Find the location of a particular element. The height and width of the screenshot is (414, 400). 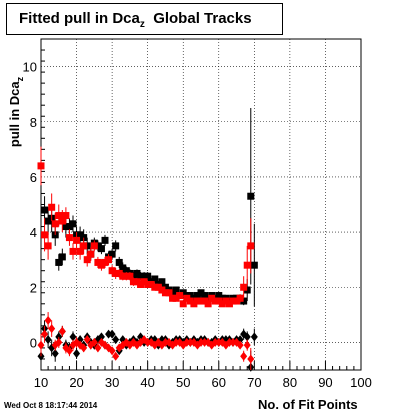

chart-title-main: Fitted pull in Dca is located at coordinates (79, 18).